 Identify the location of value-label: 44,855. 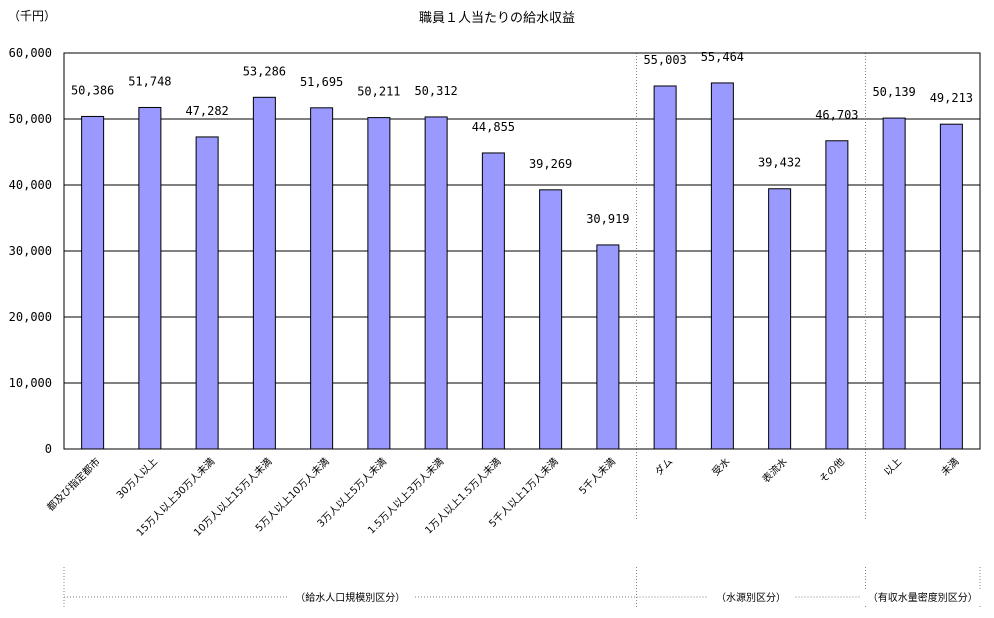
(493, 127).